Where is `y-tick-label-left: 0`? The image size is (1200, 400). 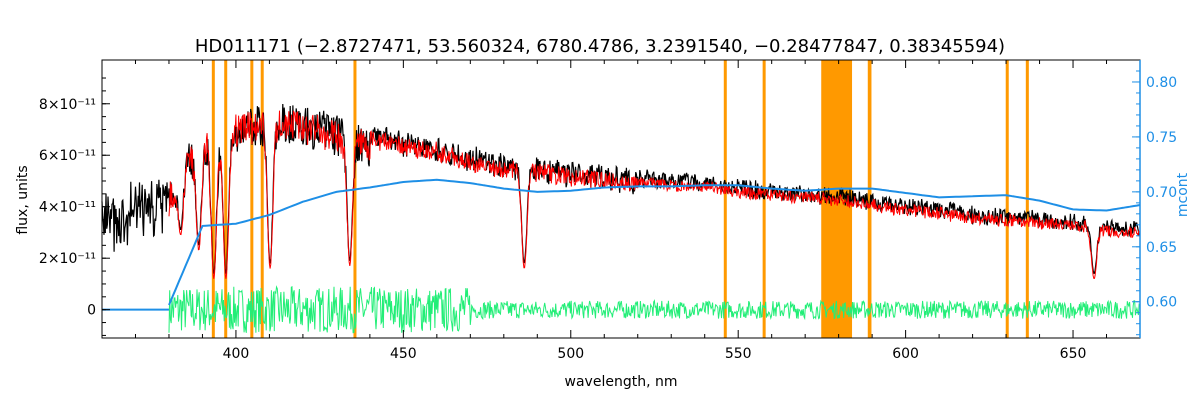
y-tick-label-left: 0 is located at coordinates (91, 311).